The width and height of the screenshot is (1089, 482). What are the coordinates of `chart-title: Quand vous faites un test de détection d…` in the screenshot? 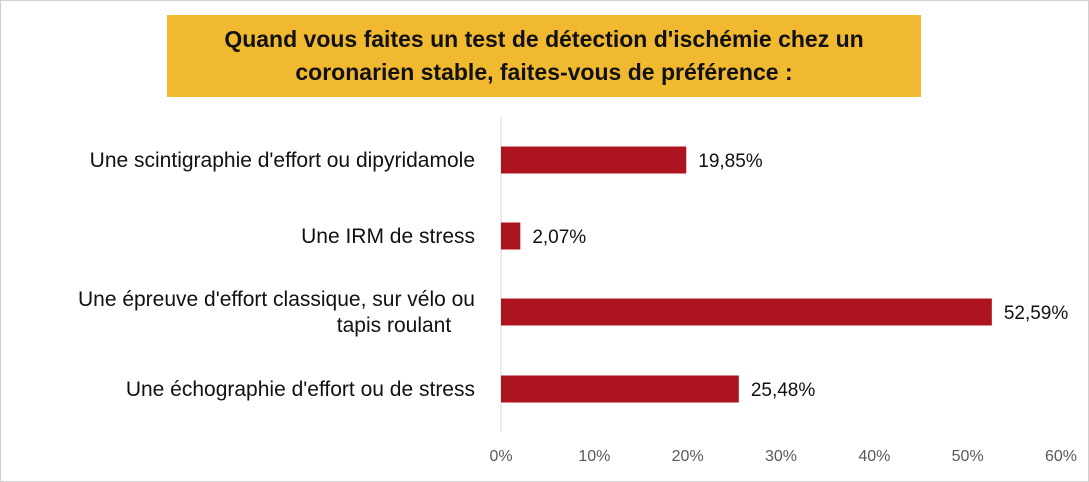 It's located at (544, 55).